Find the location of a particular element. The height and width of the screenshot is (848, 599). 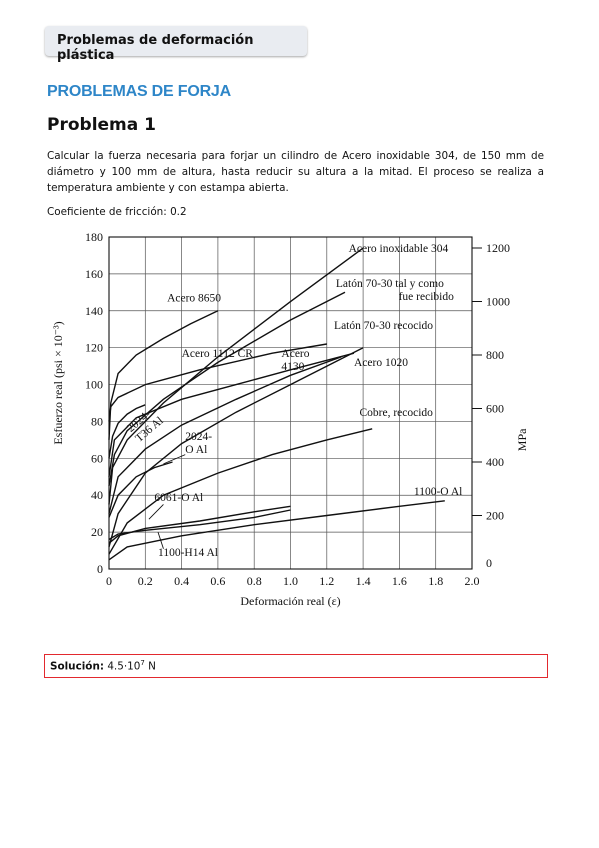

y2-tick-label: 1200 is located at coordinates (498, 248).